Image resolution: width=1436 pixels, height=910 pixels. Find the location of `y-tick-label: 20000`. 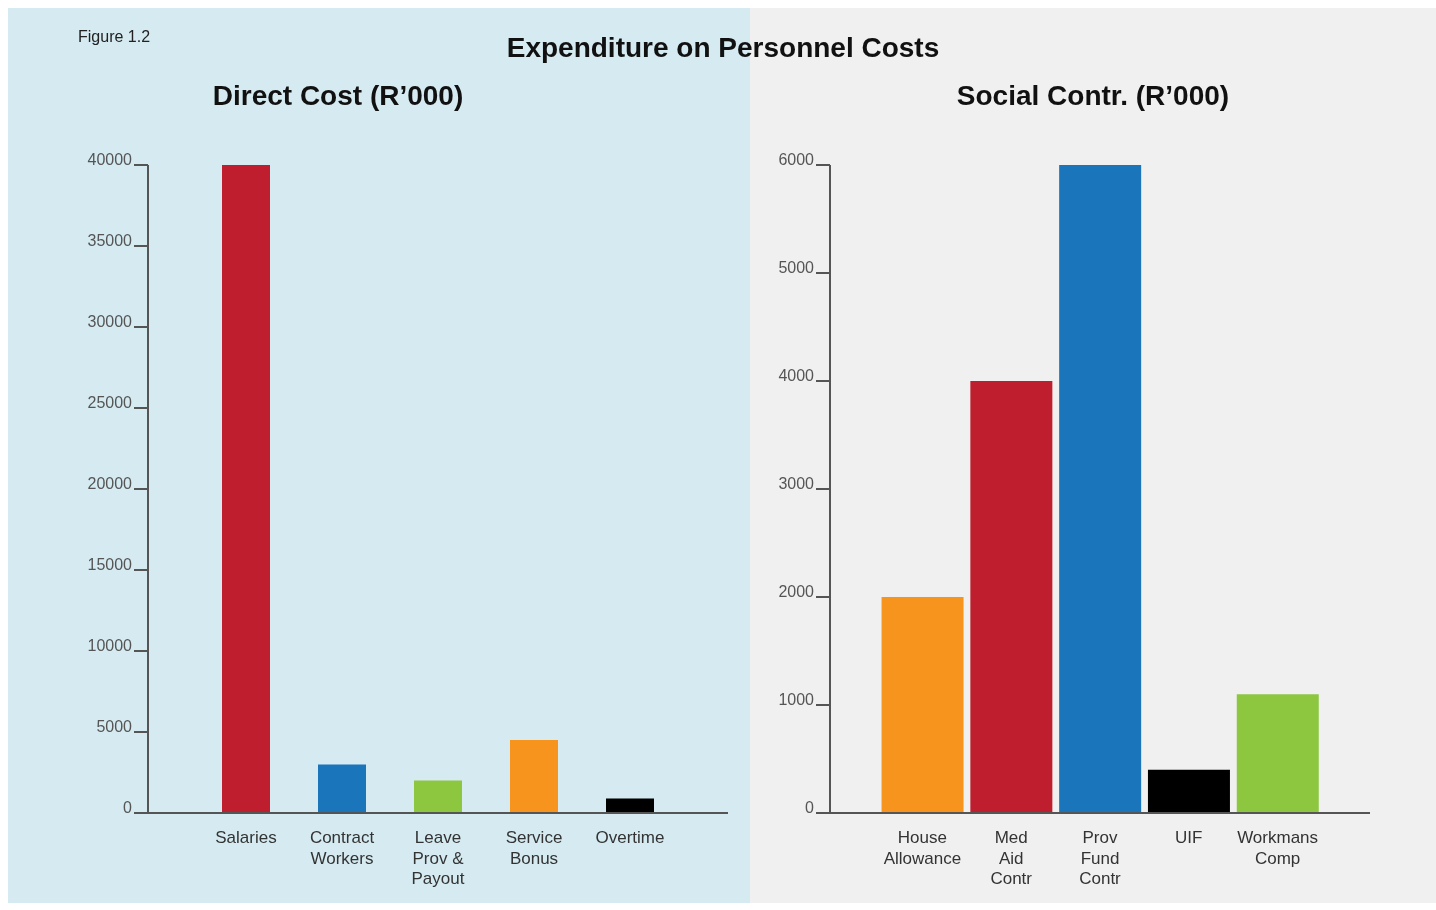

y-tick-label: 20000 is located at coordinates (110, 483).